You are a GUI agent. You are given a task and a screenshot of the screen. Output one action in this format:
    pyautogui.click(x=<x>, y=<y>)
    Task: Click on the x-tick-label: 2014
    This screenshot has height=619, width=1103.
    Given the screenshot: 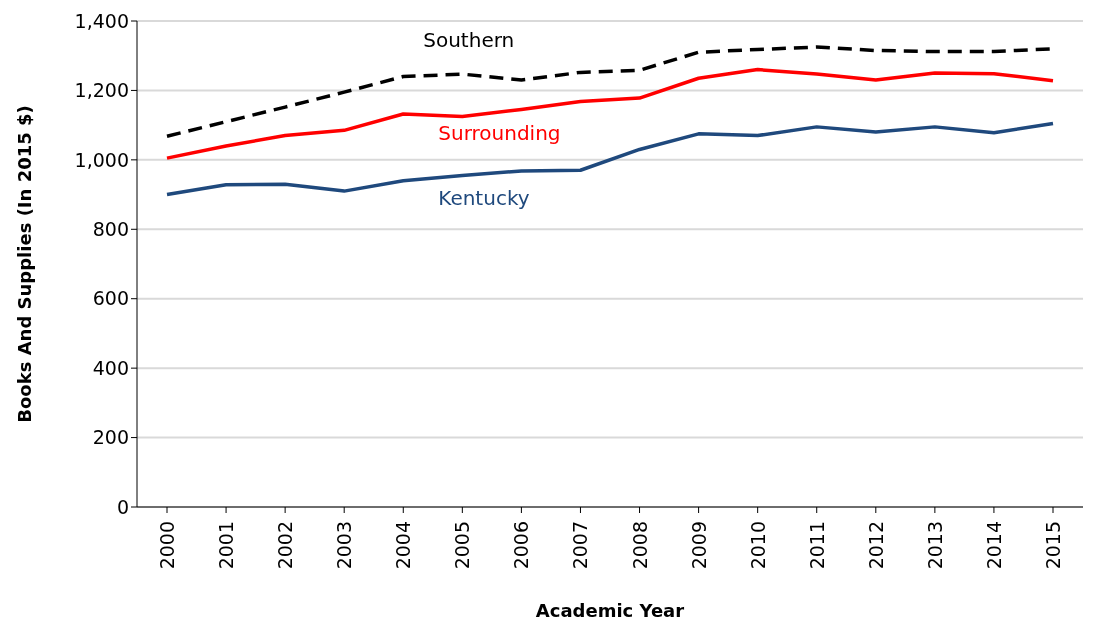 What is the action you would take?
    pyautogui.click(x=993, y=545)
    